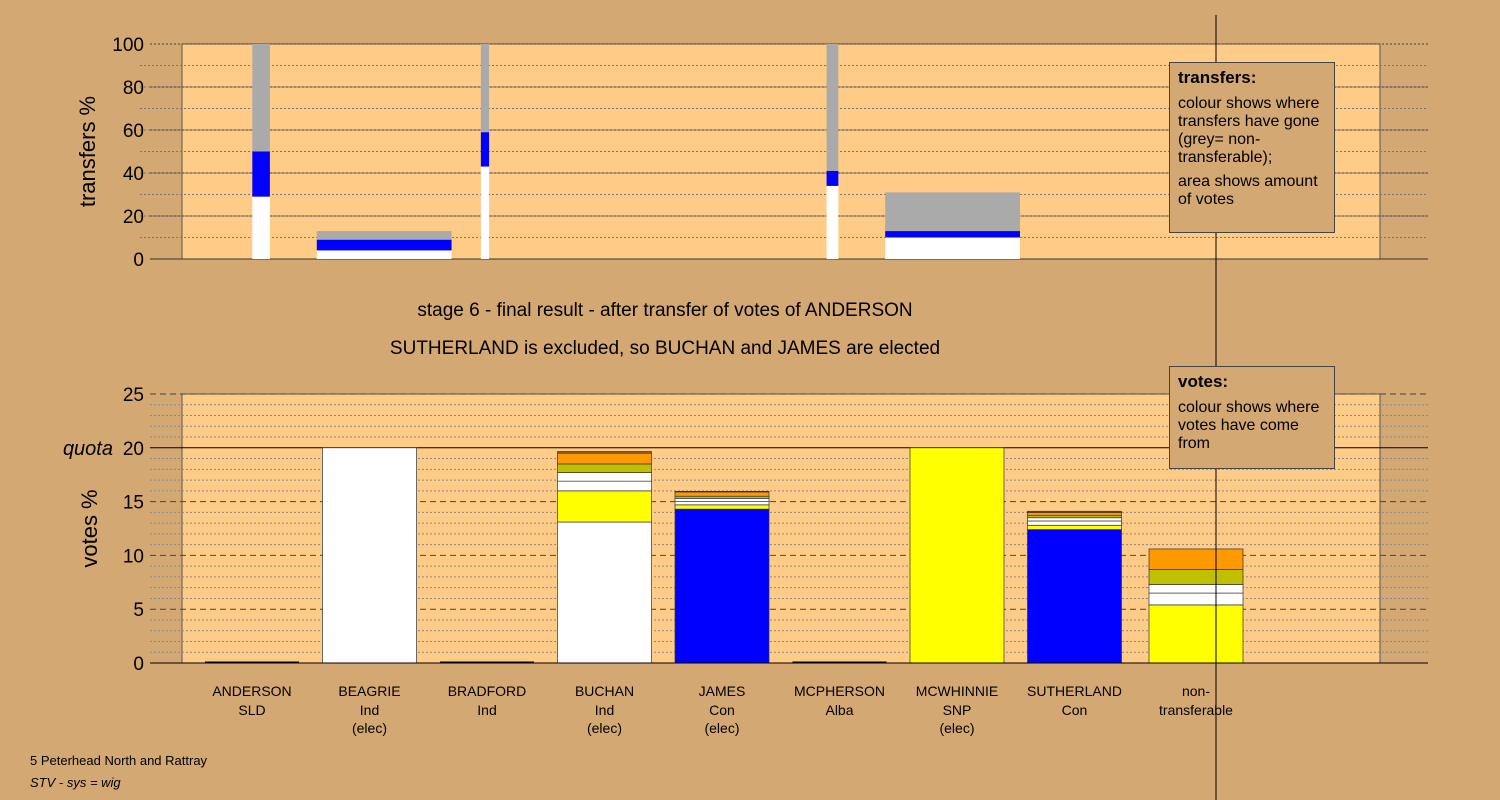  Describe the element at coordinates (485, 88) in the screenshot. I see `transfer-bar-buchan-grey` at that location.